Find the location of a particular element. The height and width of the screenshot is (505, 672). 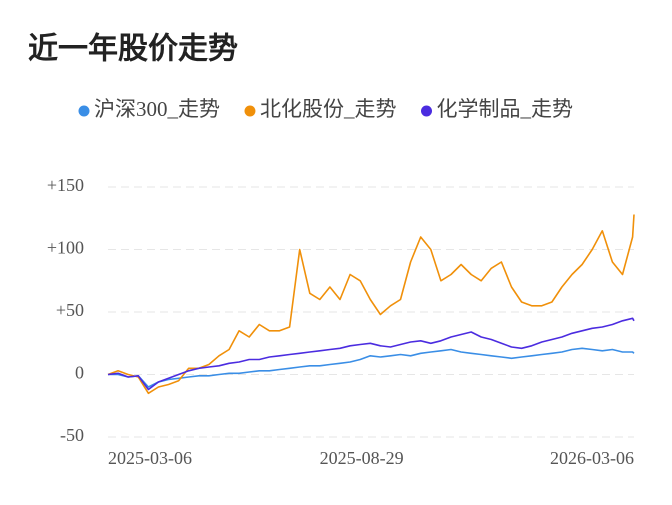

y-tick-label: +50 is located at coordinates (70, 310).